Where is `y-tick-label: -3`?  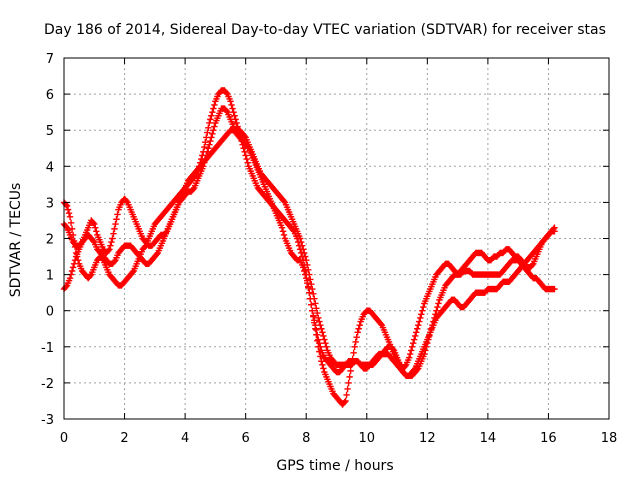 y-tick-label: -3 is located at coordinates (47, 420).